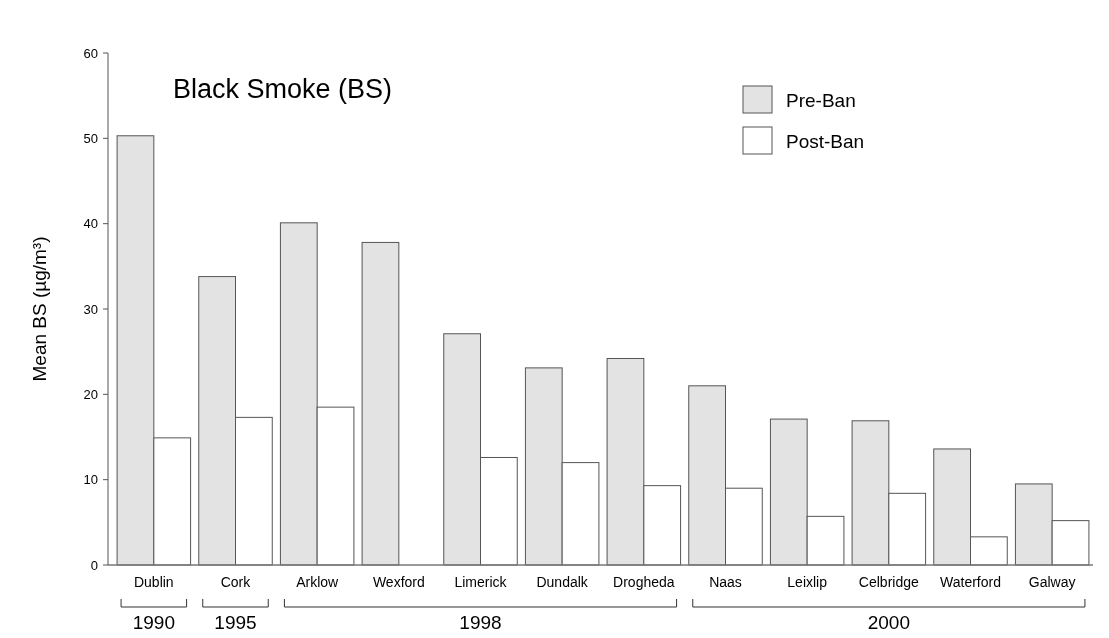 This screenshot has height=638, width=1109. What do you see at coordinates (562, 582) in the screenshot?
I see `x-tick-label: Dundalk` at bounding box center [562, 582].